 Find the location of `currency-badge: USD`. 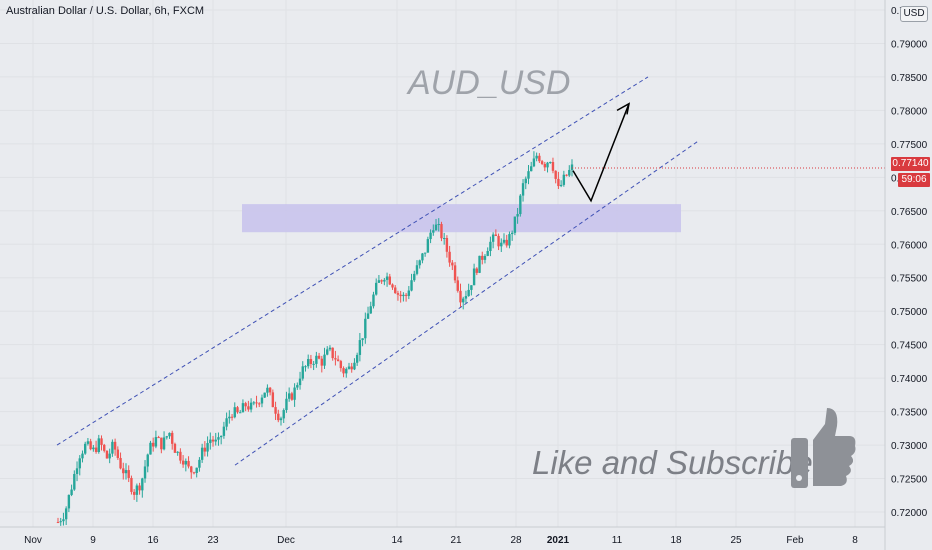

currency-badge: USD is located at coordinates (914, 14).